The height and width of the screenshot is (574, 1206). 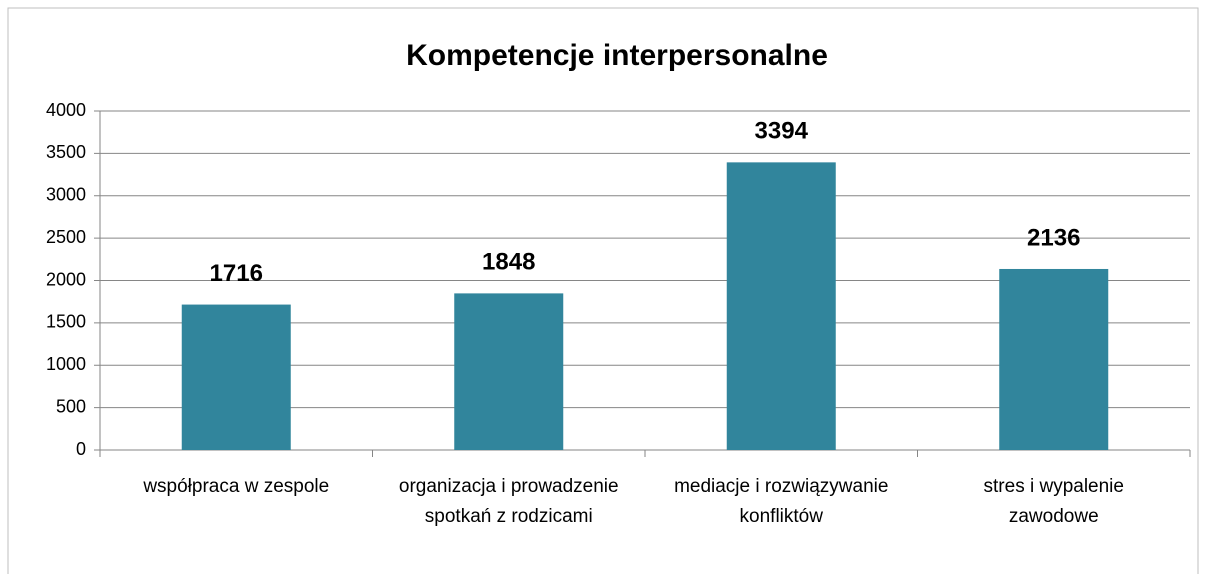 I want to click on data-label: 2136, so click(x=1053, y=237).